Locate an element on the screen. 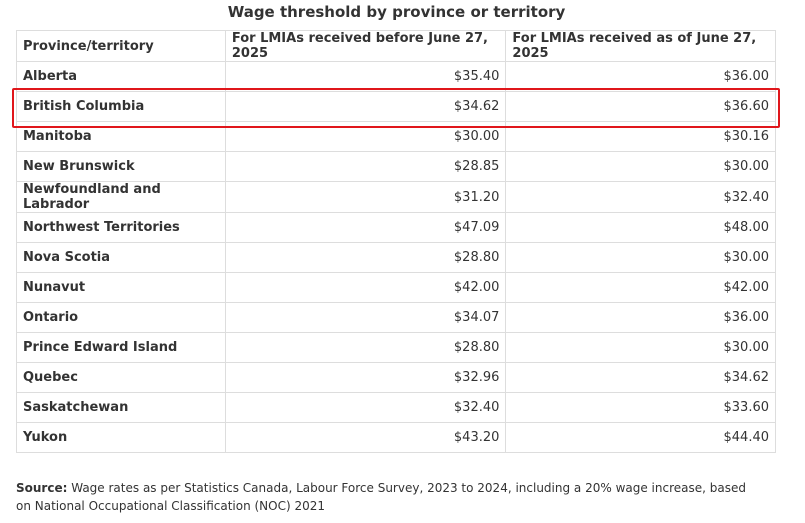 This screenshot has height=523, width=805. province-cell: Quebec is located at coordinates (121, 377).